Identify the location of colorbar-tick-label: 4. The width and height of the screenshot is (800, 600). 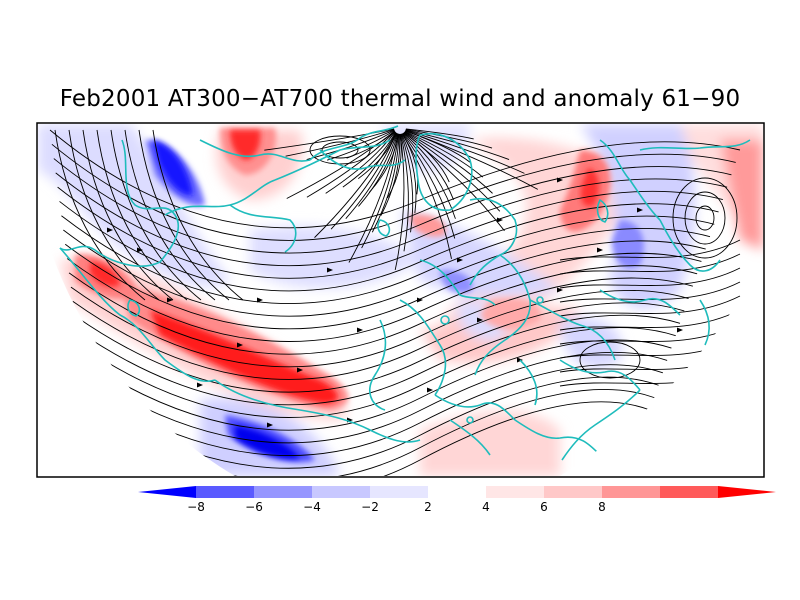
(486, 507).